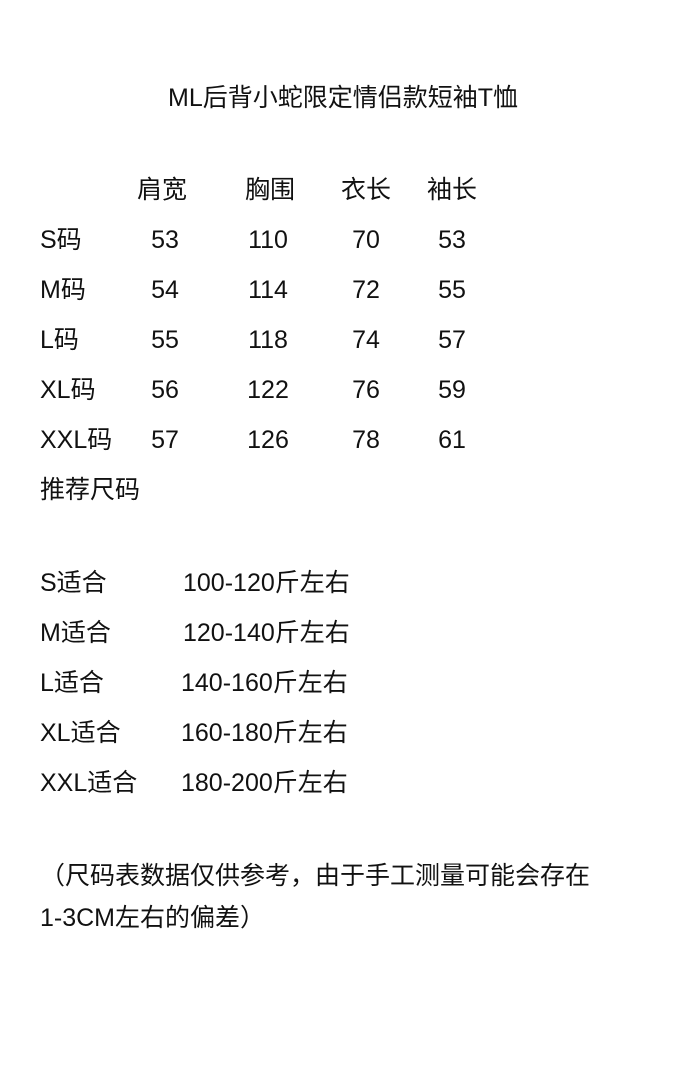  What do you see at coordinates (72, 683) in the screenshot?
I see `recommend-size: L适合` at bounding box center [72, 683].